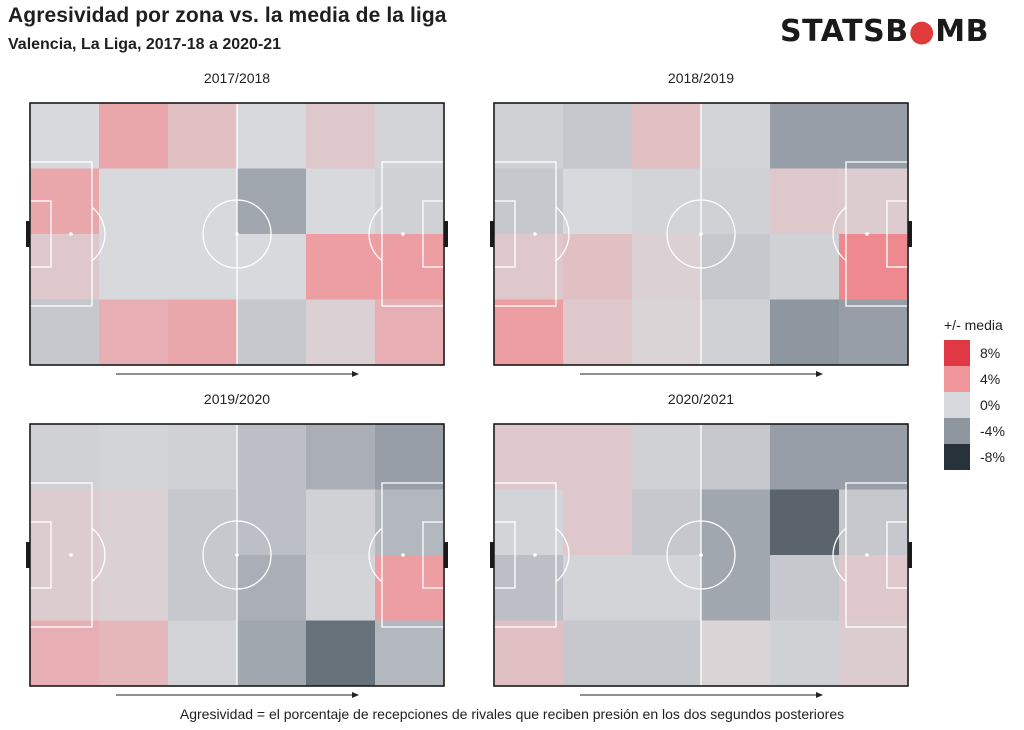  Describe the element at coordinates (992, 431) in the screenshot. I see `legend-label: -4%` at that location.